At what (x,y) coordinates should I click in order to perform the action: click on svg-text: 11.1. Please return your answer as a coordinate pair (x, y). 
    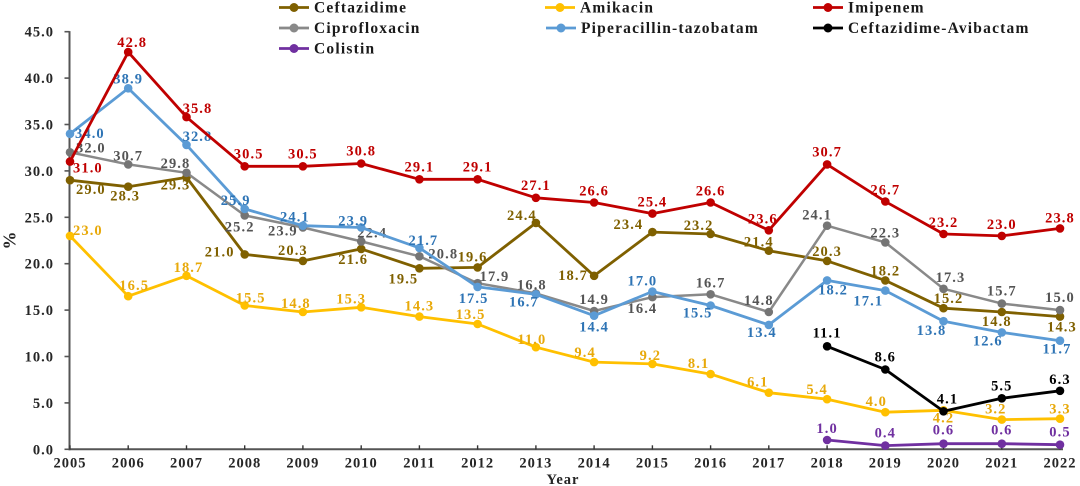
    Looking at the image, I should click on (827, 333).